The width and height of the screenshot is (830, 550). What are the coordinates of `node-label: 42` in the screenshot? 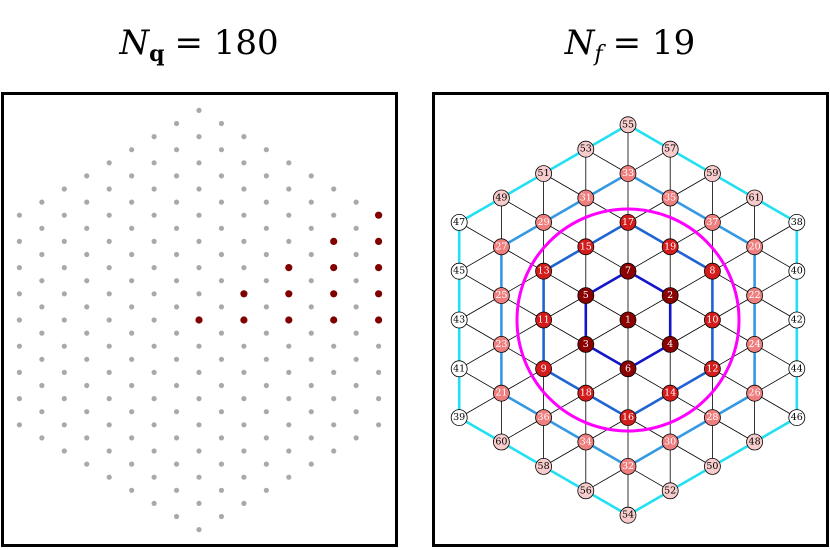 It's located at (797, 320).